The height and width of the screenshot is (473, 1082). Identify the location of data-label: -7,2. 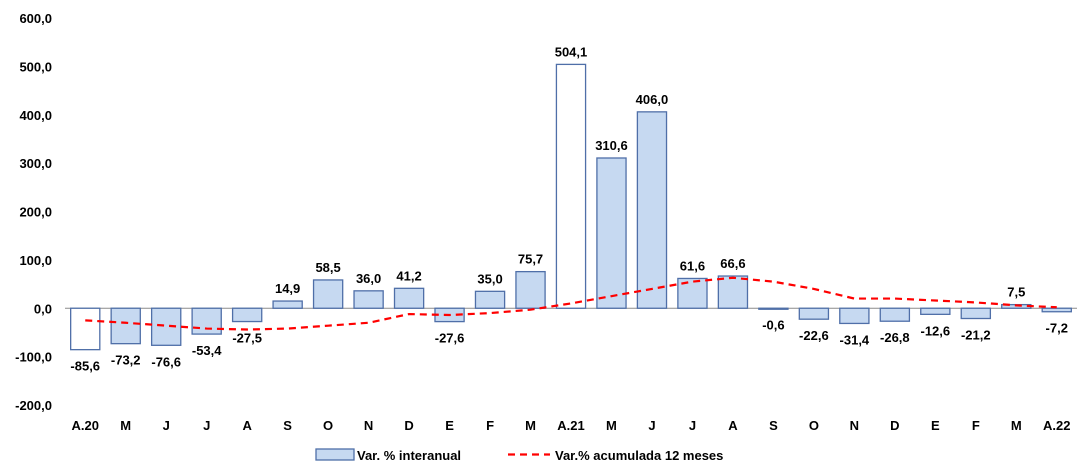
(1057, 328).